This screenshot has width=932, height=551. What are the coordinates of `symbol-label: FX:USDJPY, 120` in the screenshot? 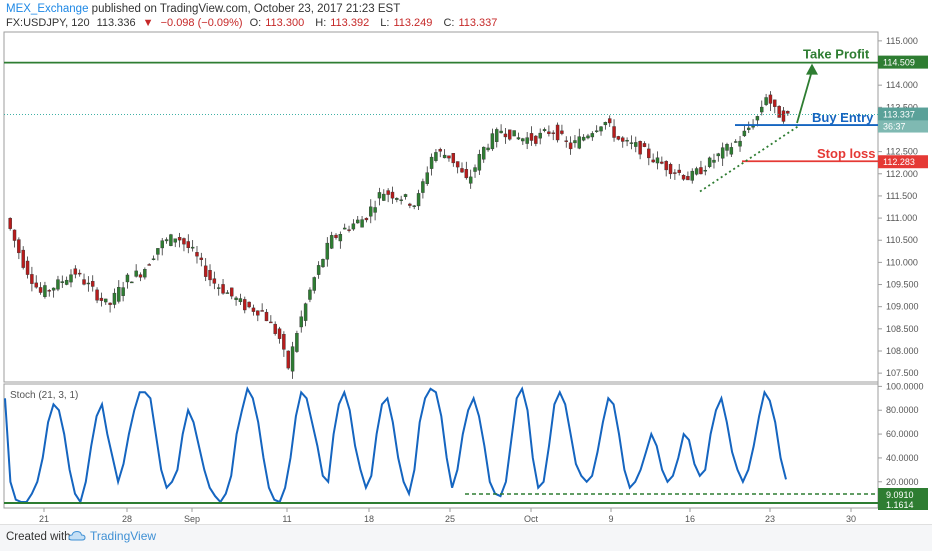 It's located at (48, 23).